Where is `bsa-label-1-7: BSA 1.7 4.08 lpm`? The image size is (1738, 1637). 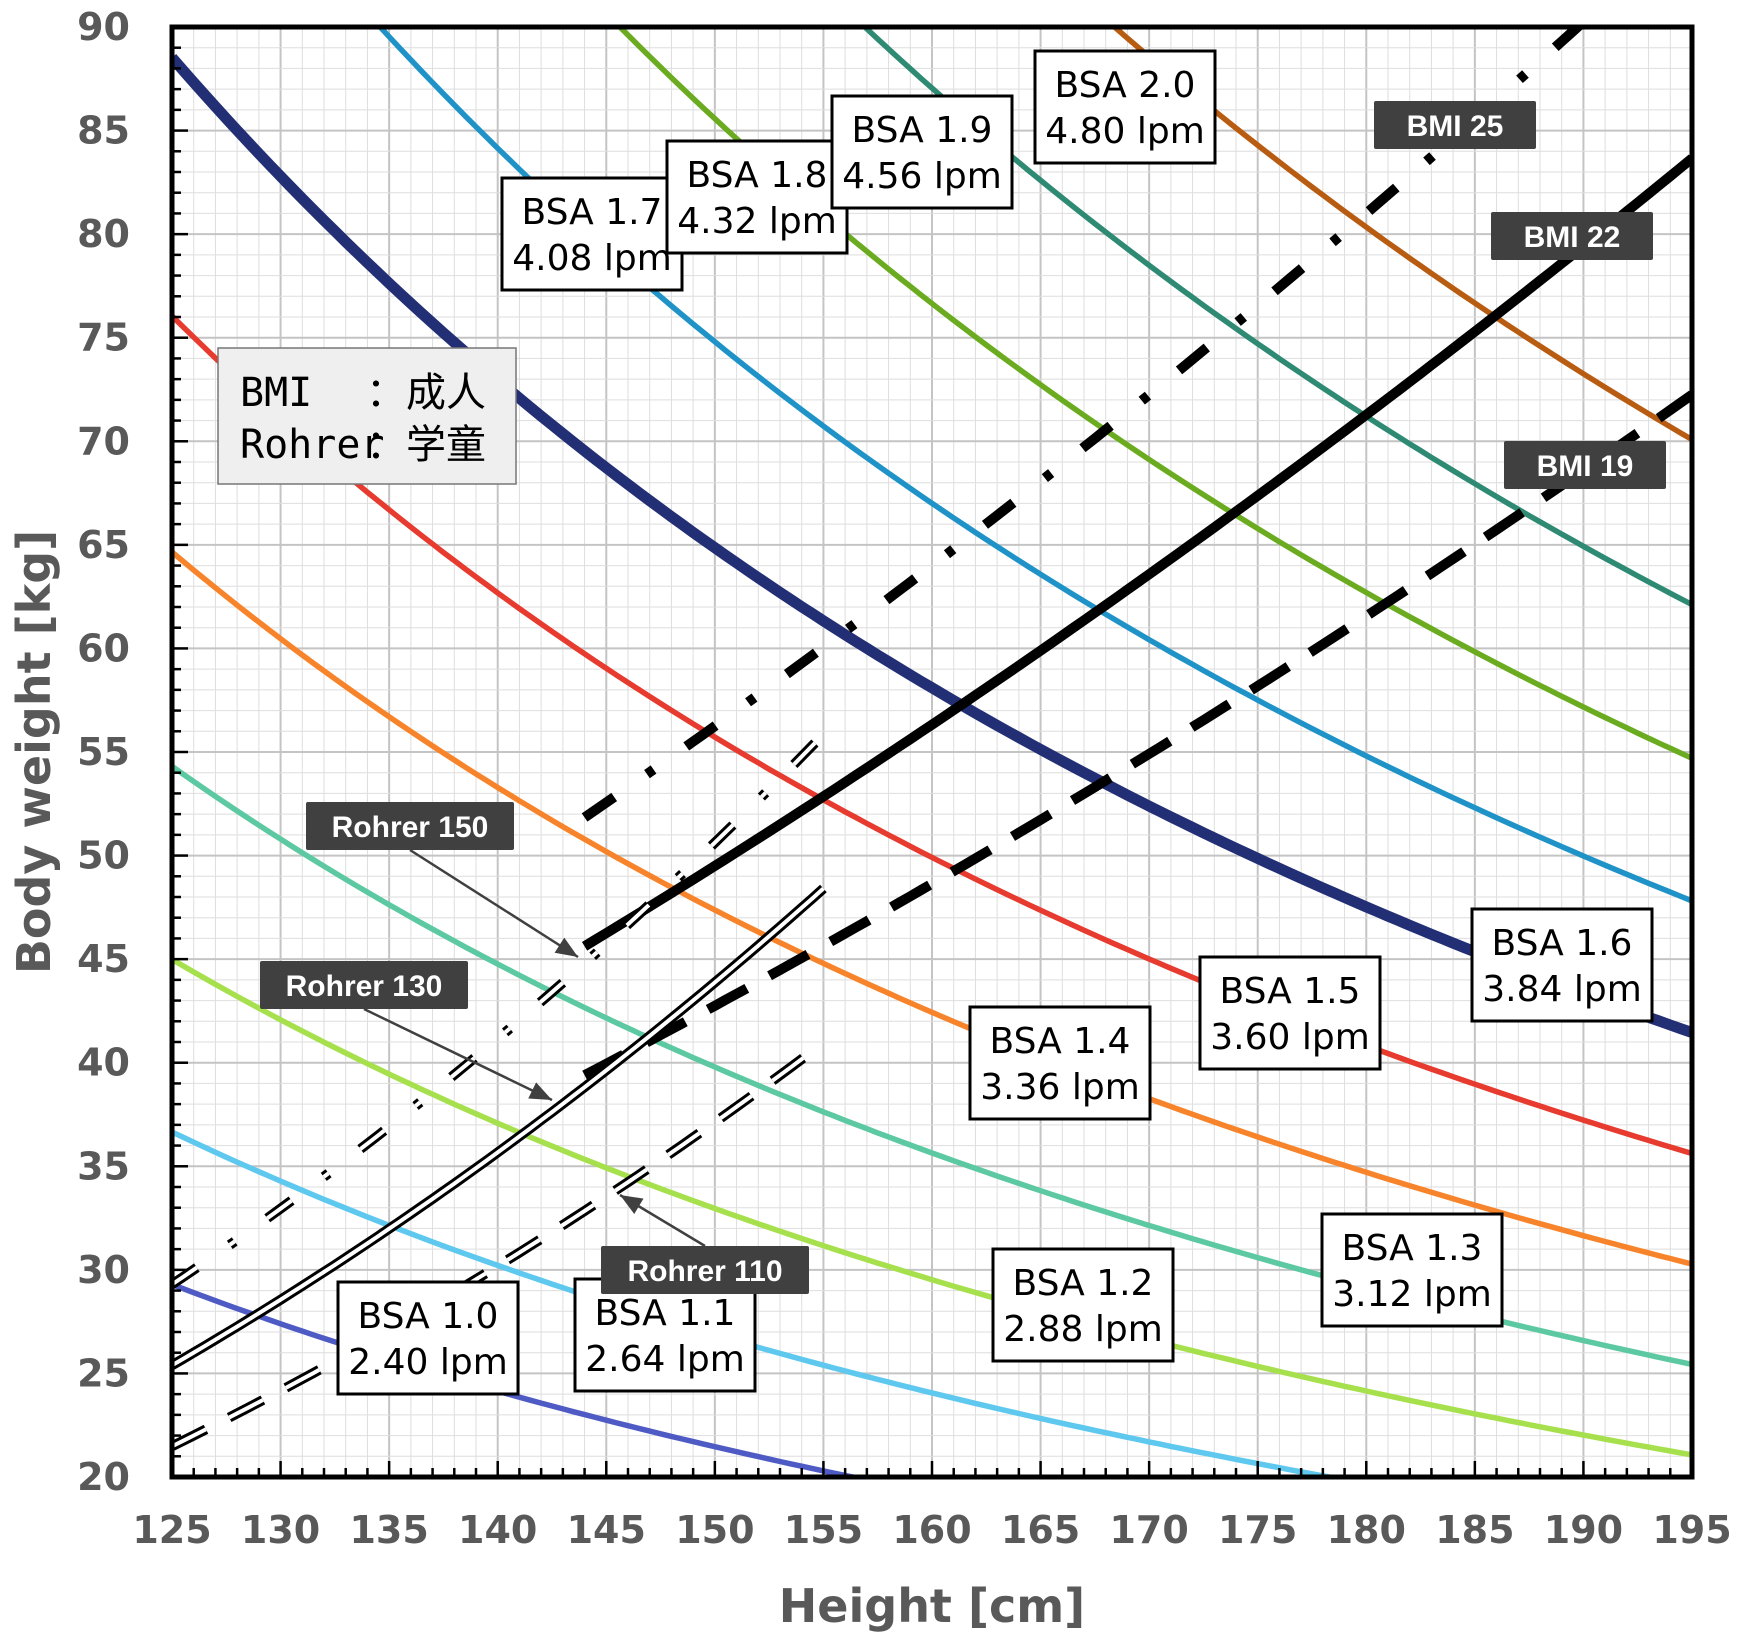 bsa-label-1-7: BSA 1.7 4.08 lpm is located at coordinates (592, 234).